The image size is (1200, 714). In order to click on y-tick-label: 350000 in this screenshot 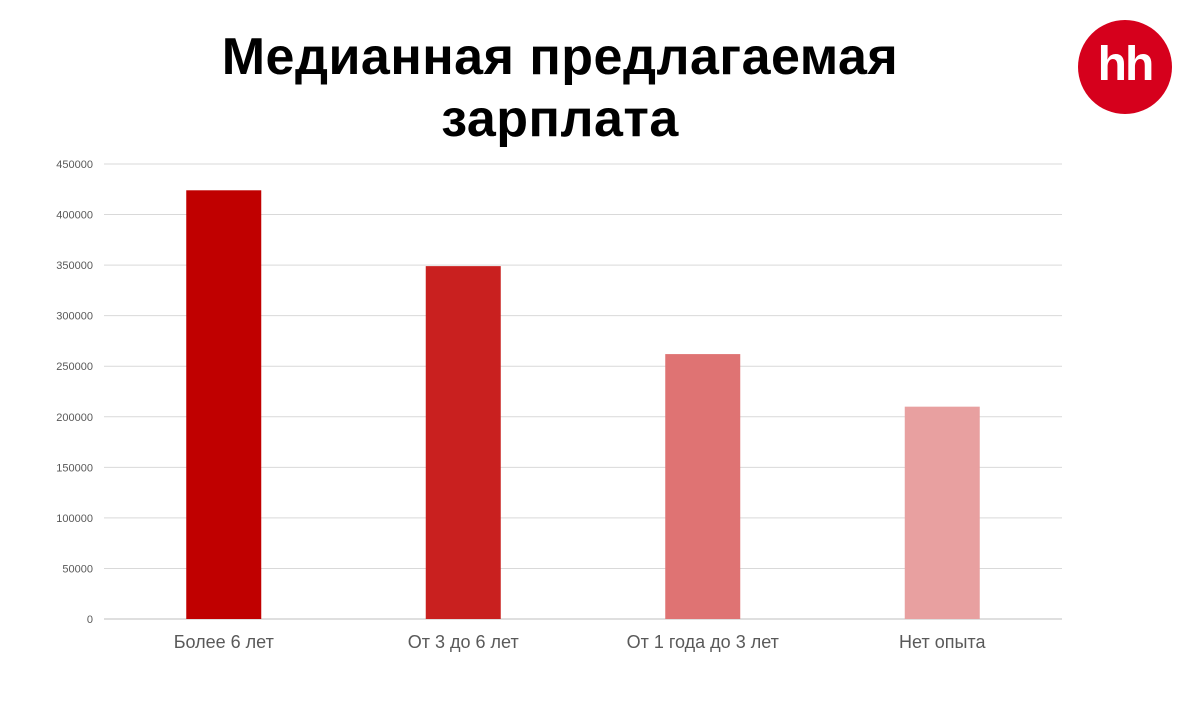, I will do `click(74, 266)`.